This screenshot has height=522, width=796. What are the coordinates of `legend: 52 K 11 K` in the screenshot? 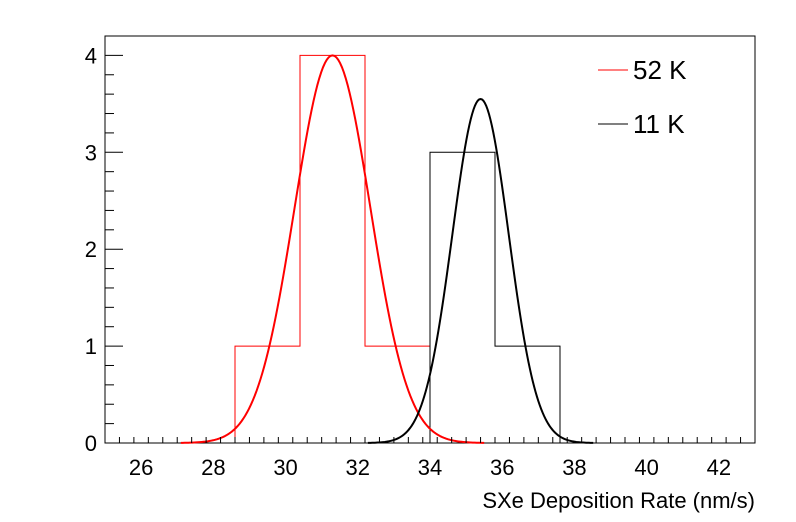 It's located at (642, 97).